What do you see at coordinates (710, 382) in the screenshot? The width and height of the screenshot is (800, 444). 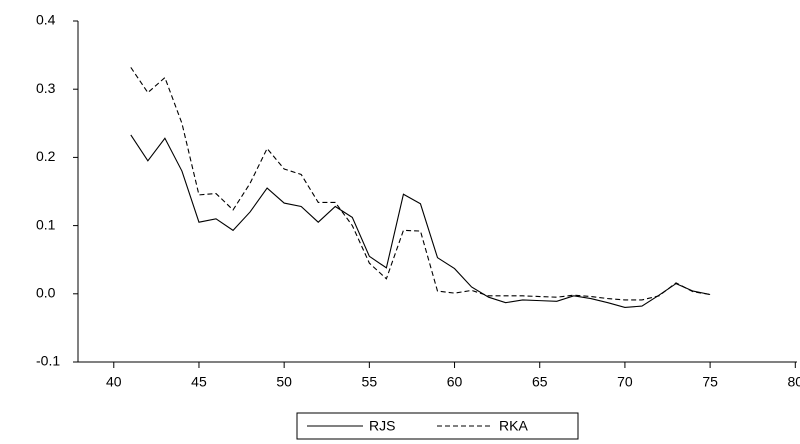 I see `x-tick-label: 75` at bounding box center [710, 382].